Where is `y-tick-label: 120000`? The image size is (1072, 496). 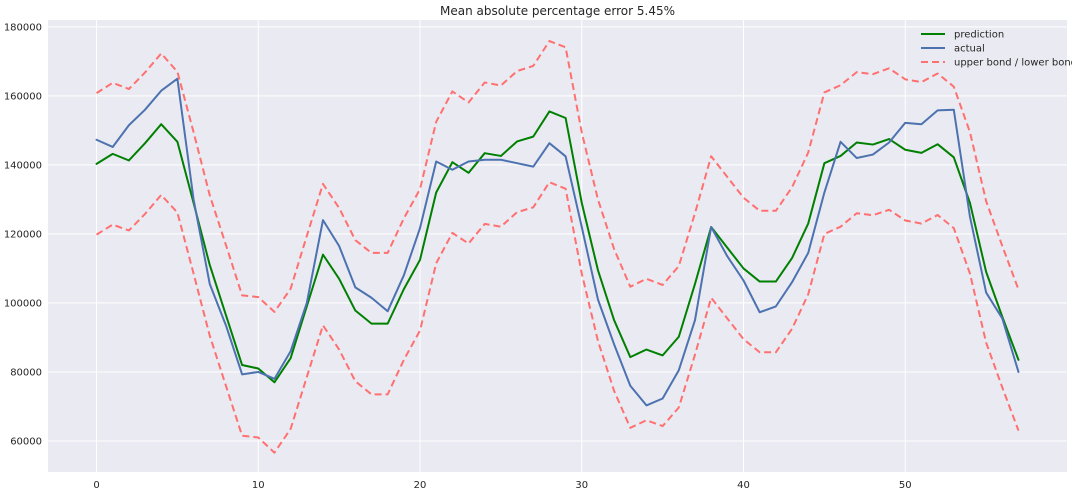
y-tick-label: 120000 is located at coordinates (23, 234).